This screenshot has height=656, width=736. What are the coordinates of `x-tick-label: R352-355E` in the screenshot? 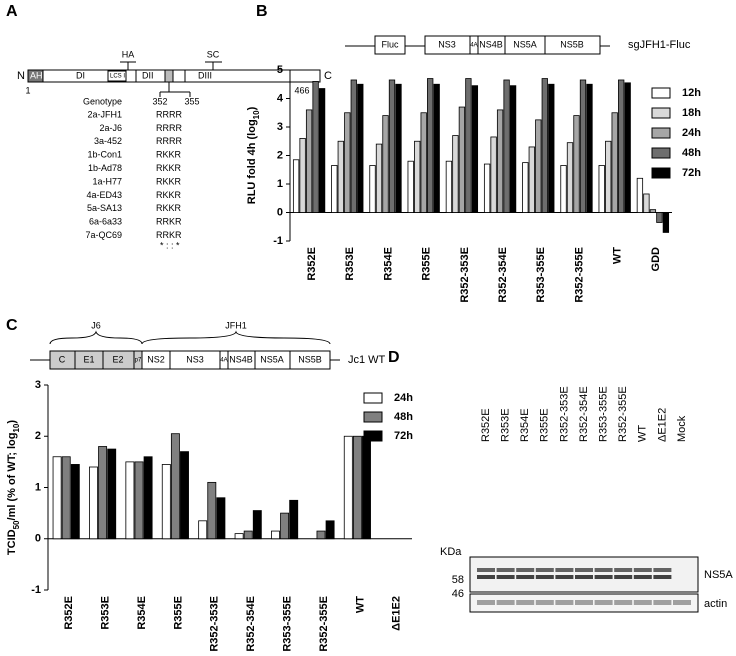 It's located at (579, 275).